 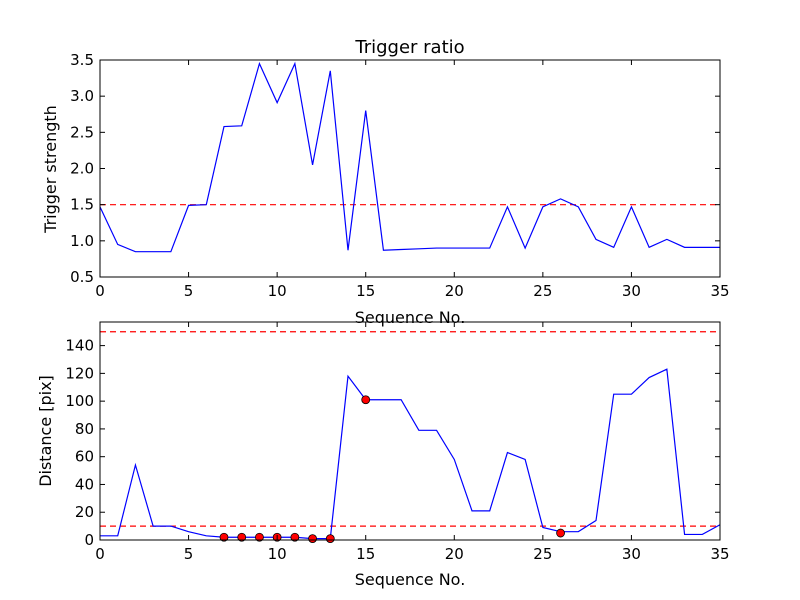 I want to click on y-tick-label: 120, so click(x=79, y=373).